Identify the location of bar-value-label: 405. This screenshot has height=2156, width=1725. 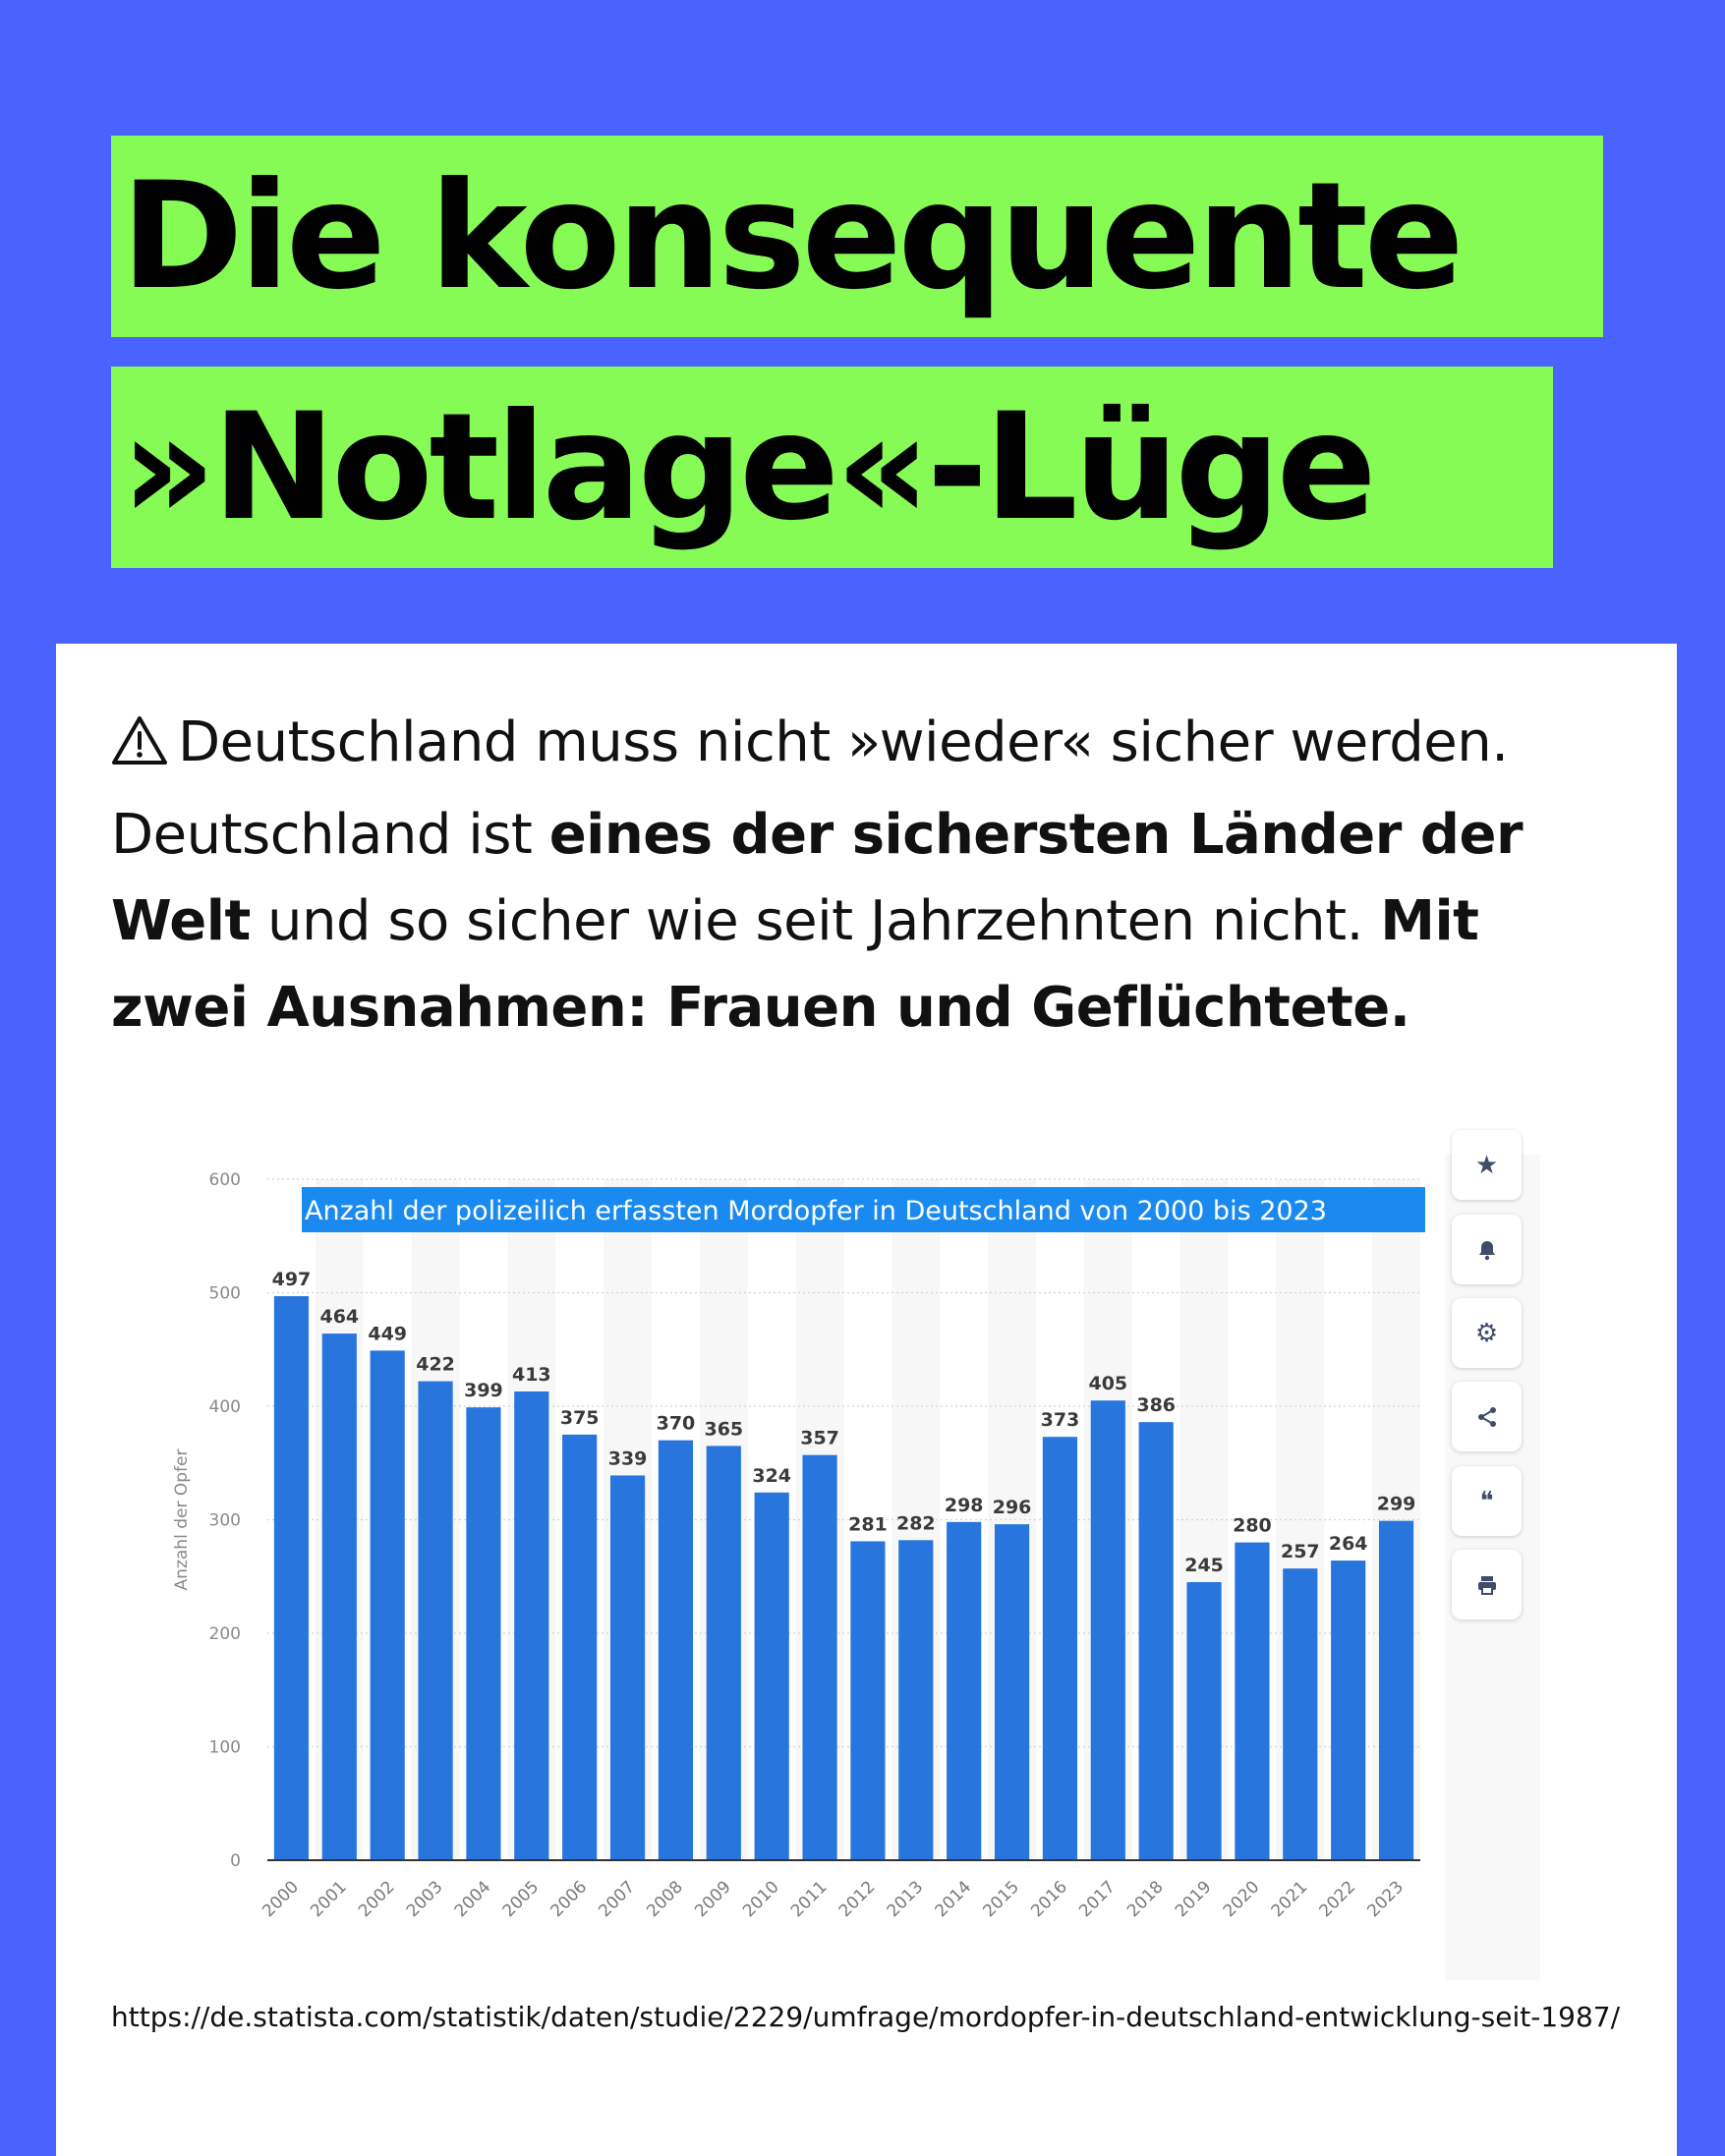
(1107, 1383).